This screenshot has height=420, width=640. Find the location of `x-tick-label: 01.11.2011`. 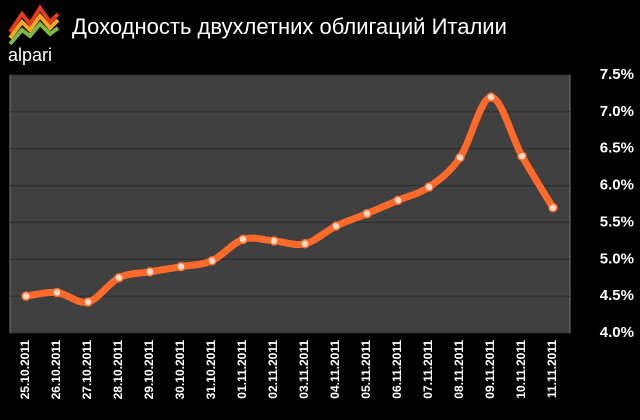

x-tick-label: 01.11.2011 is located at coordinates (242, 369).